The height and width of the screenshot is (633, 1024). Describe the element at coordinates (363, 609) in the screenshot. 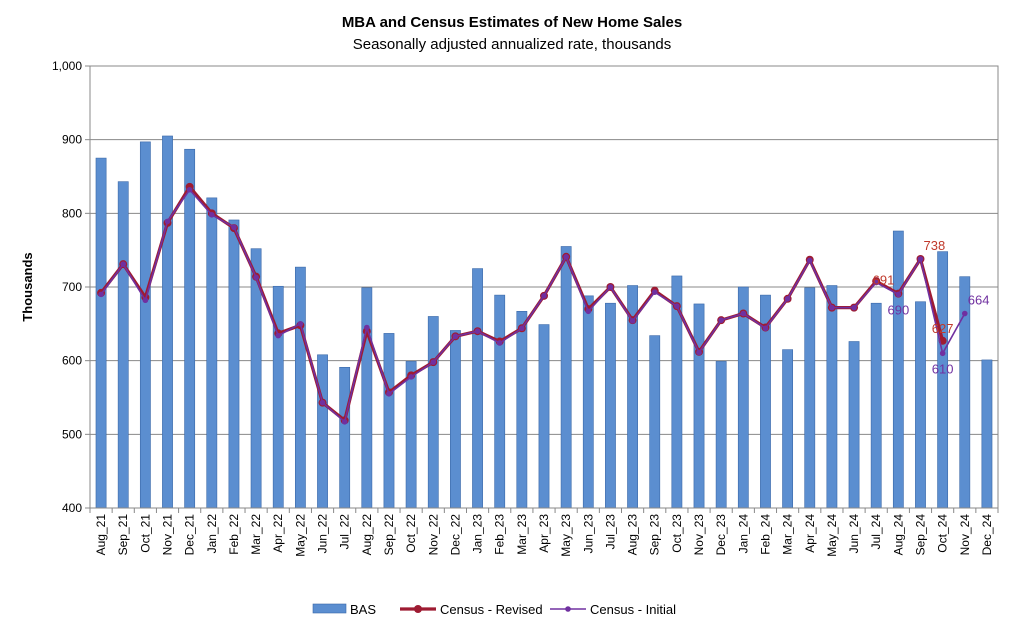

I see `legend-label: BAS` at that location.